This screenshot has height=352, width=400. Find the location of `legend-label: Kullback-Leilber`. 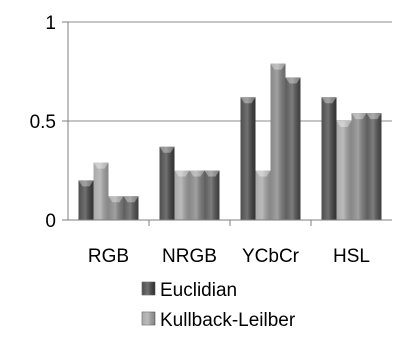

legend-label: Kullback-Leilber is located at coordinates (228, 320).